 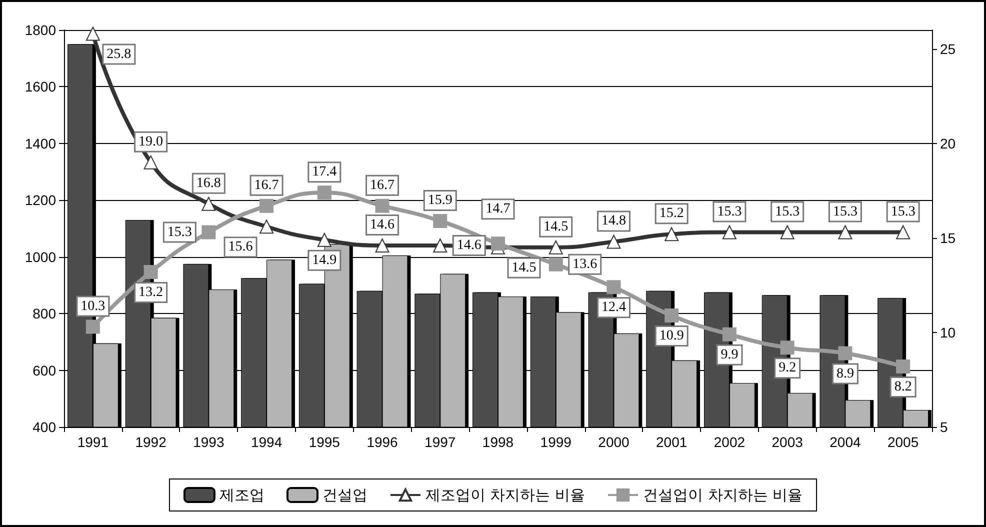 I want to click on y-tick-label: 1200, so click(x=40, y=200).